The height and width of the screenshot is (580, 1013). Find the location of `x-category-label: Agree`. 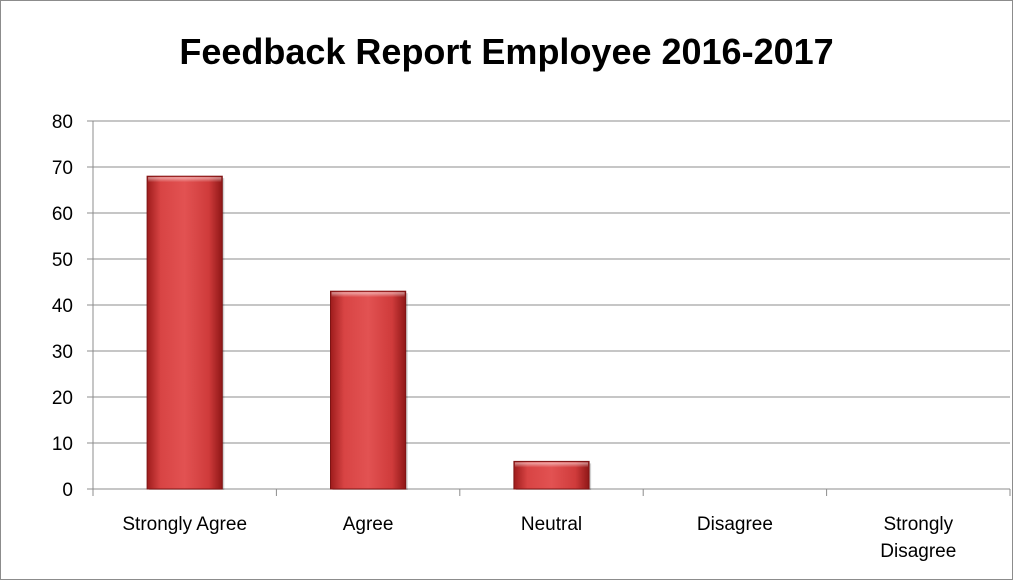

x-category-label: Agree is located at coordinates (368, 524).